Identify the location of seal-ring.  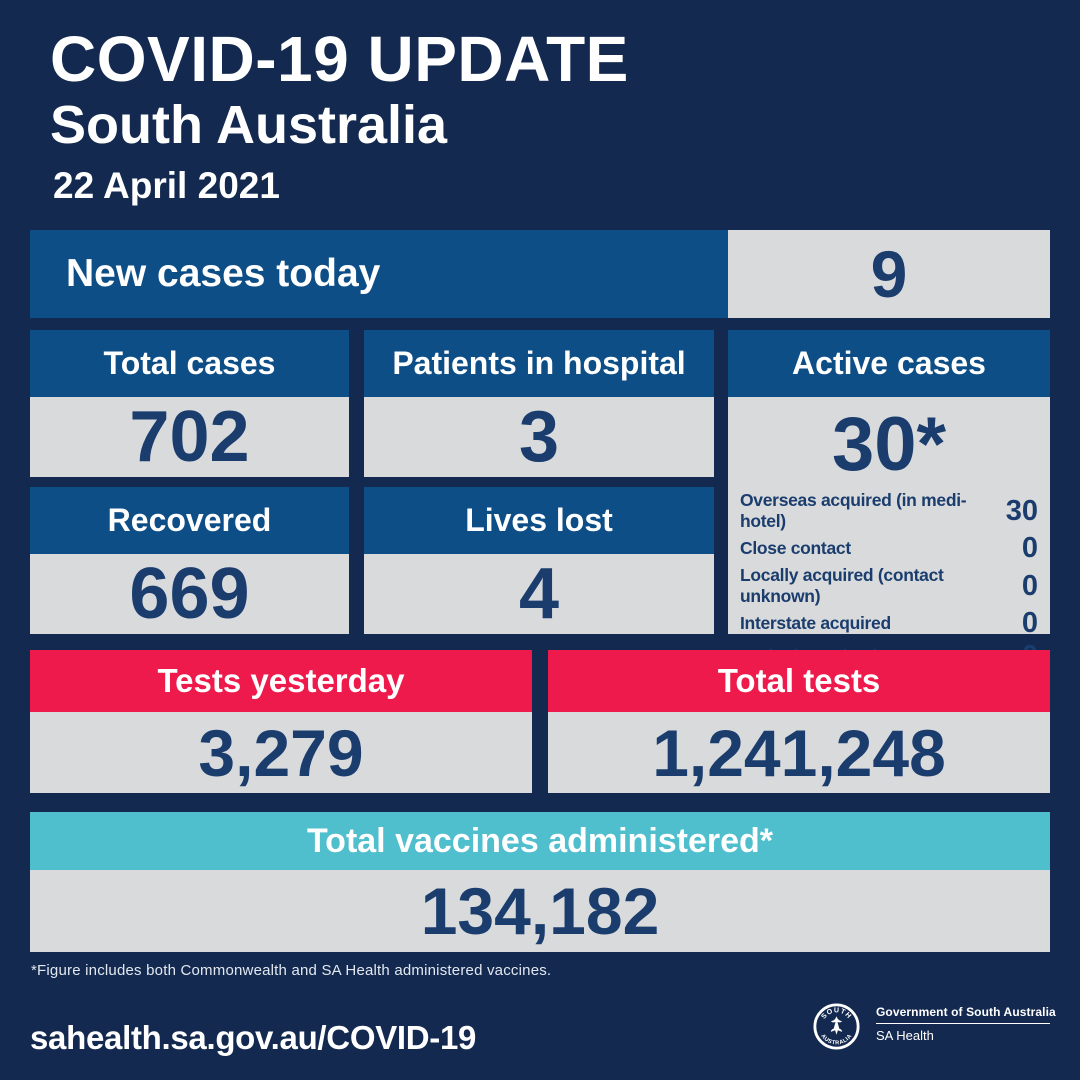
(836, 1026).